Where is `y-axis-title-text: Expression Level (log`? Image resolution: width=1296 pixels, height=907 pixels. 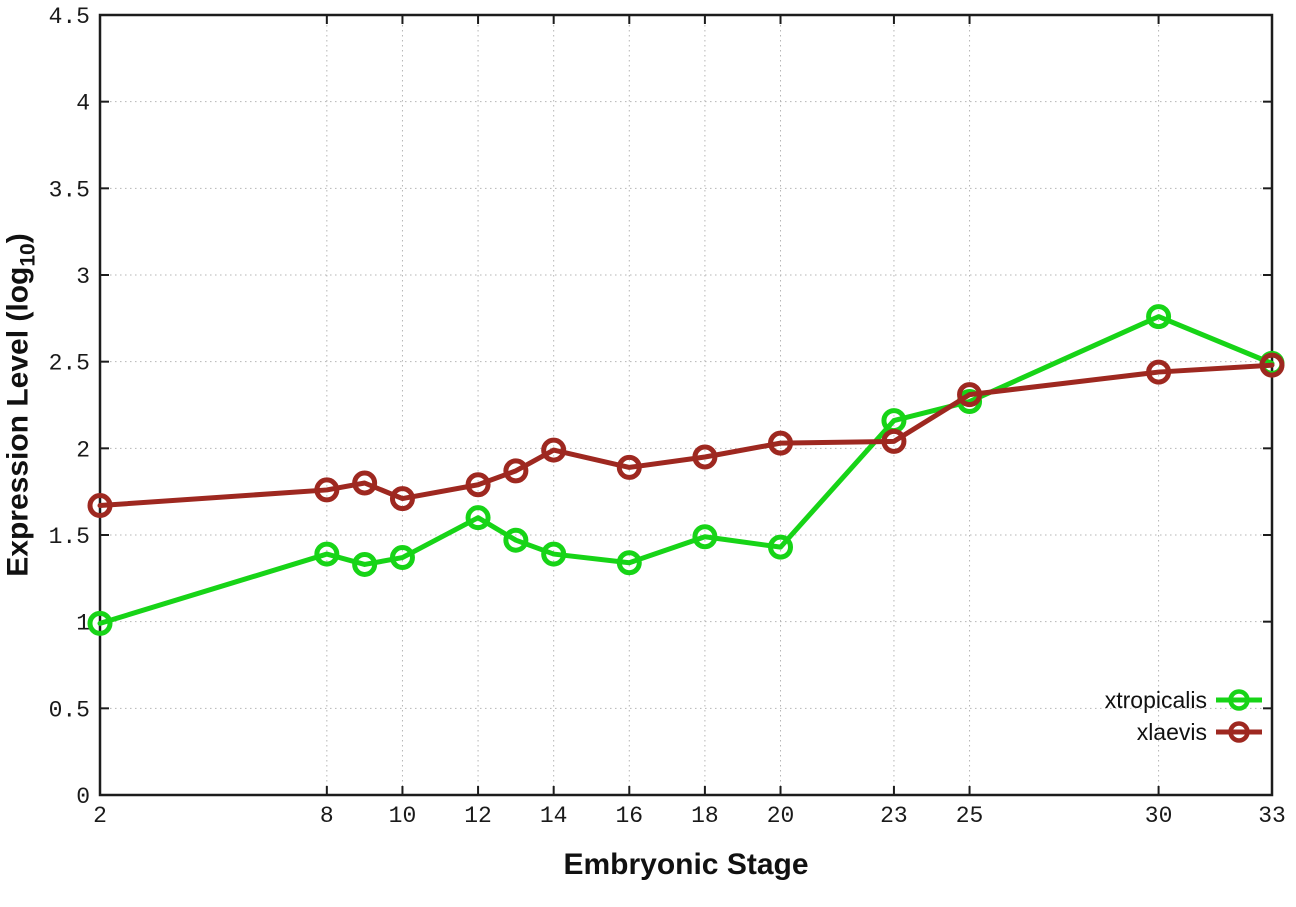 y-axis-title-text: Expression Level (log is located at coordinates (18, 421).